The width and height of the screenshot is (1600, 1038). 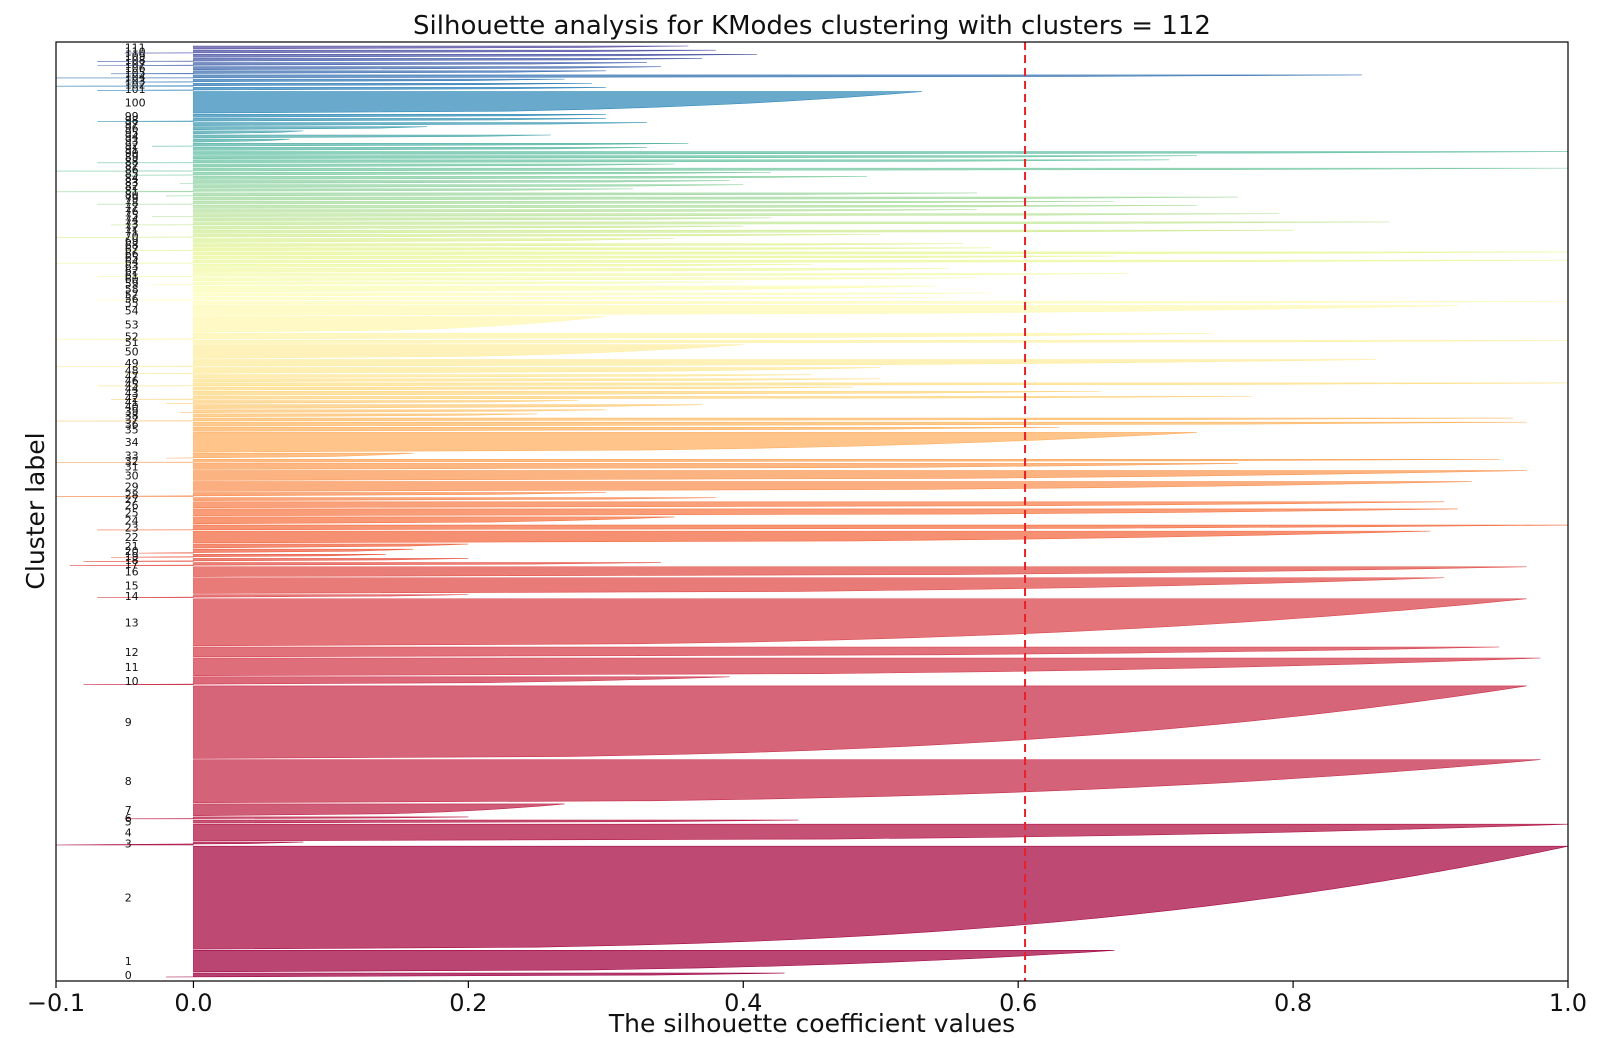 What do you see at coordinates (132, 270) in the screenshot?
I see `cluster-label-62: 62` at bounding box center [132, 270].